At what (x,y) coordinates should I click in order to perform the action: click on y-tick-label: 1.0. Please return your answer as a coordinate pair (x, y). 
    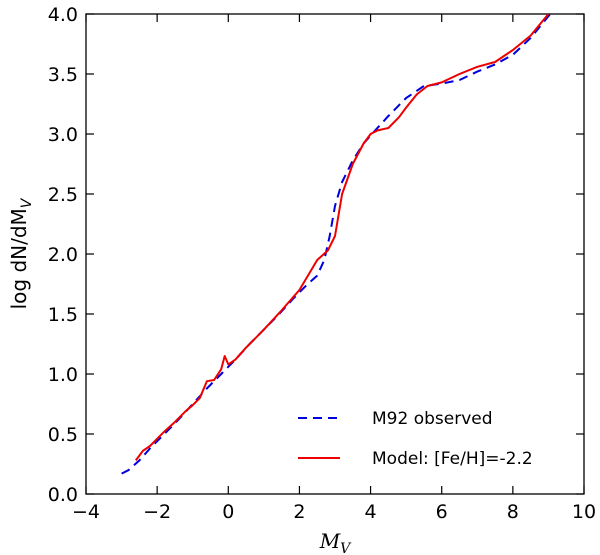
    Looking at the image, I should click on (63, 375).